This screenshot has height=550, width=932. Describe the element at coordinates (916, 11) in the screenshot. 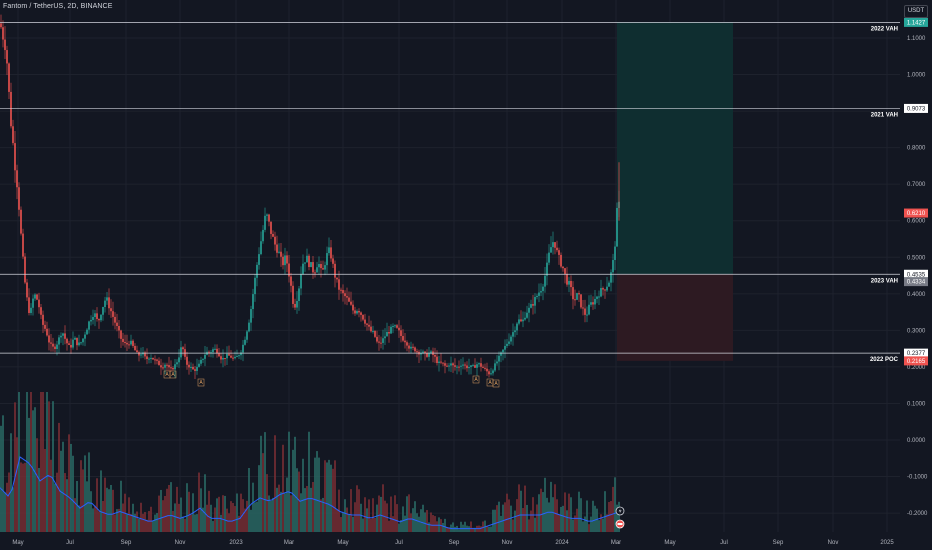

I see `currency-button: USDT` at that location.